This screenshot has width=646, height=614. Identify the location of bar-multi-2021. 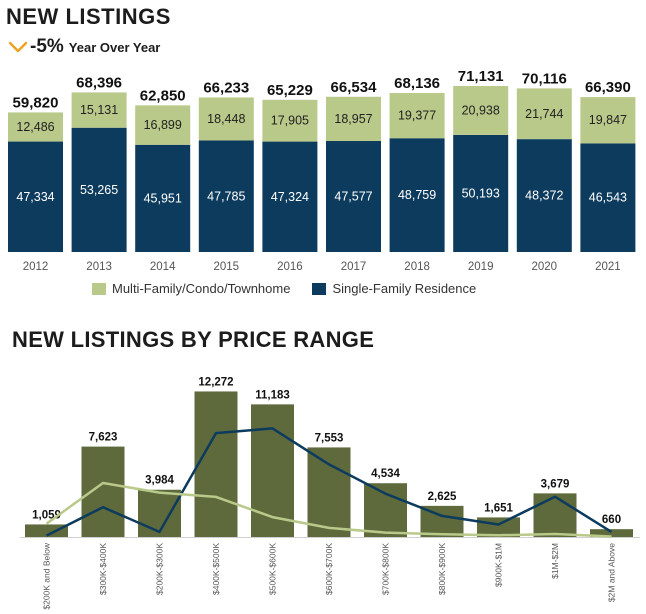
(608, 120).